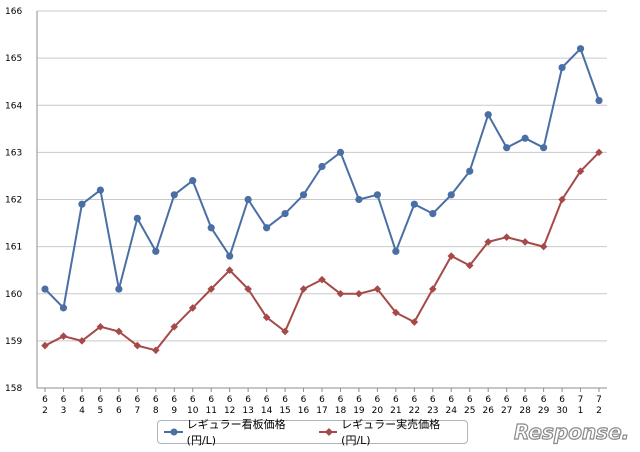 The width and height of the screenshot is (640, 452). I want to click on y-tick-label: 161, so click(13, 248).